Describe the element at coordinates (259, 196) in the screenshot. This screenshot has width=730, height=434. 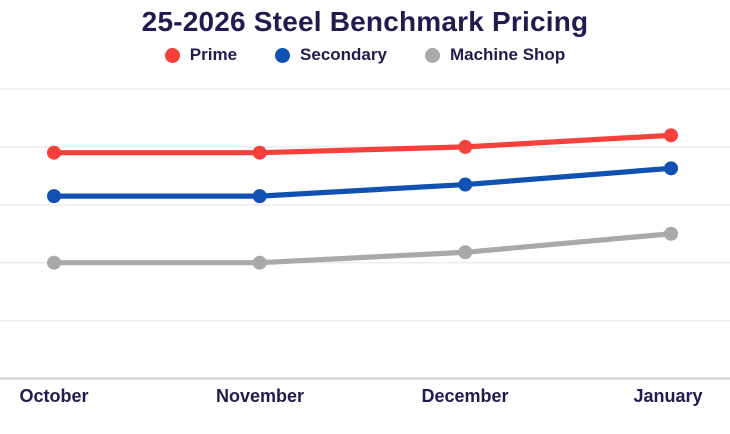
I see `data-point-secondary-november` at that location.